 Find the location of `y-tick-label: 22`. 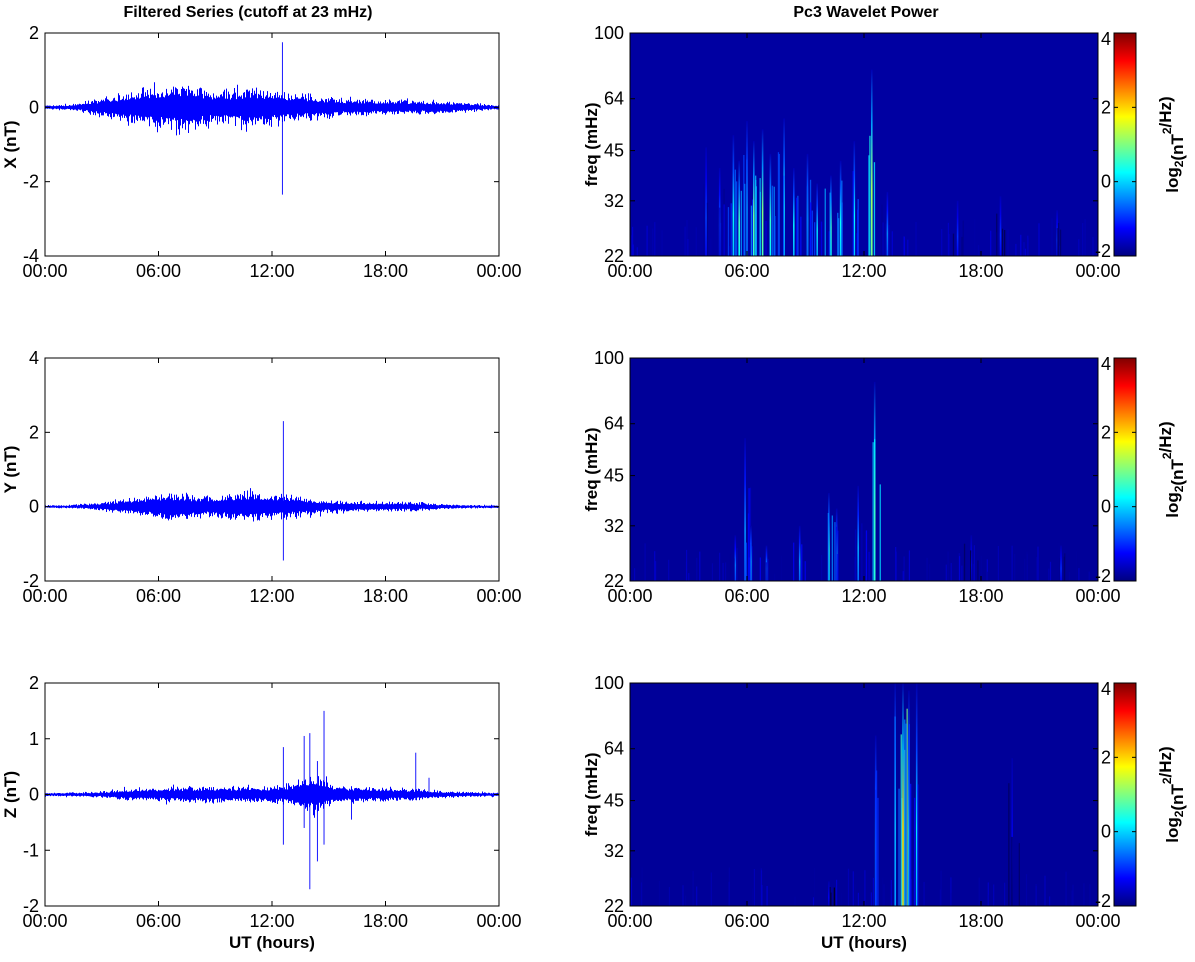

y-tick-label: 22 is located at coordinates (614, 906).